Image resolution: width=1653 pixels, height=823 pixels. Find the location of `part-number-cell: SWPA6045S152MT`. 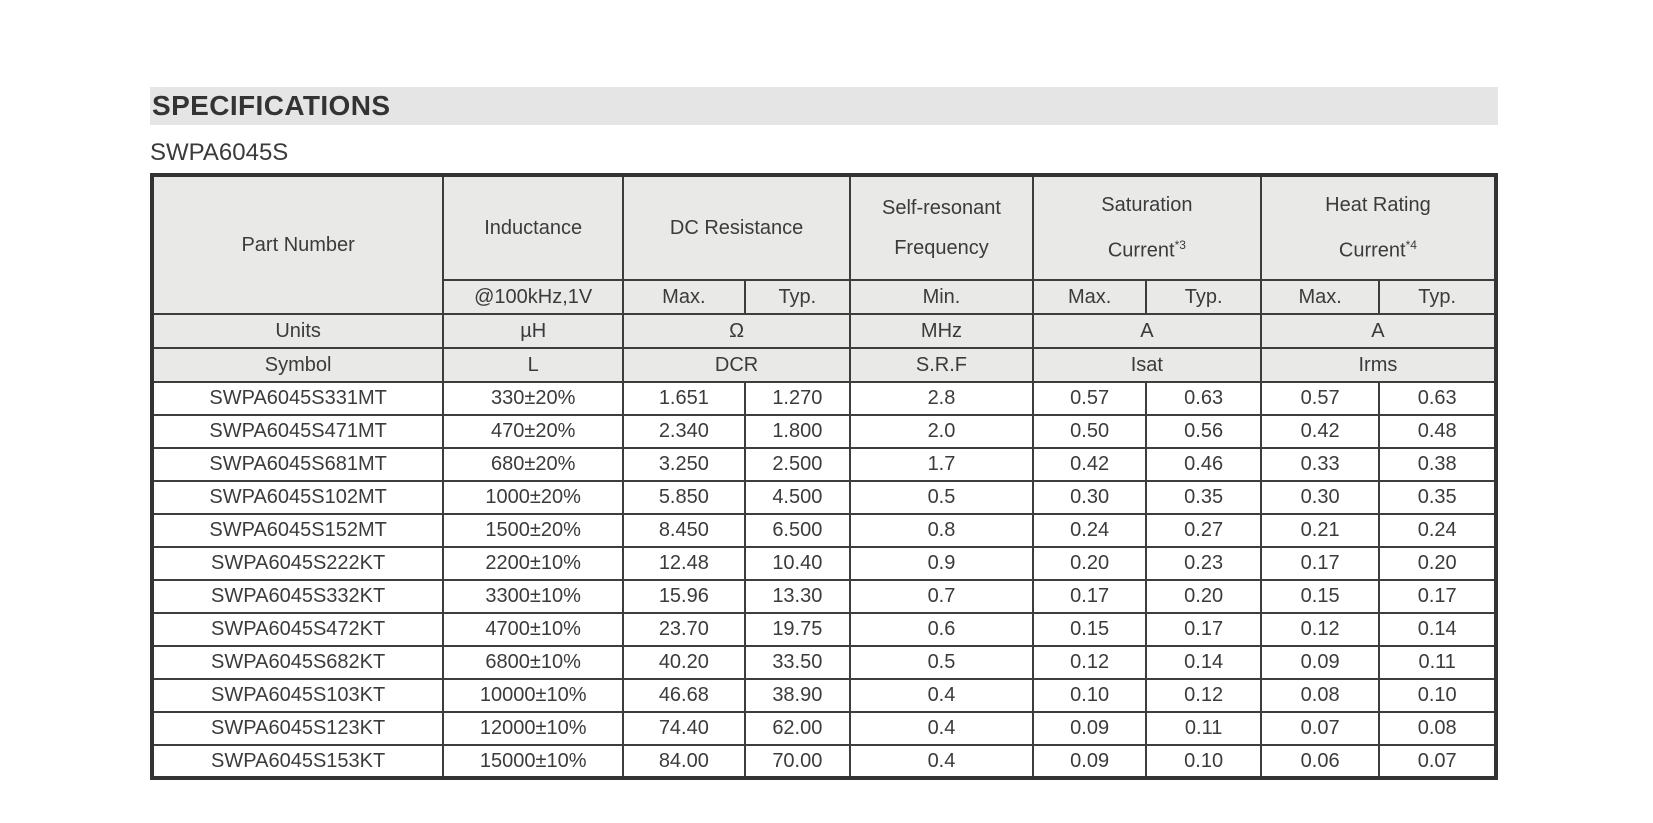

part-number-cell: SWPA6045S152MT is located at coordinates (297, 530).